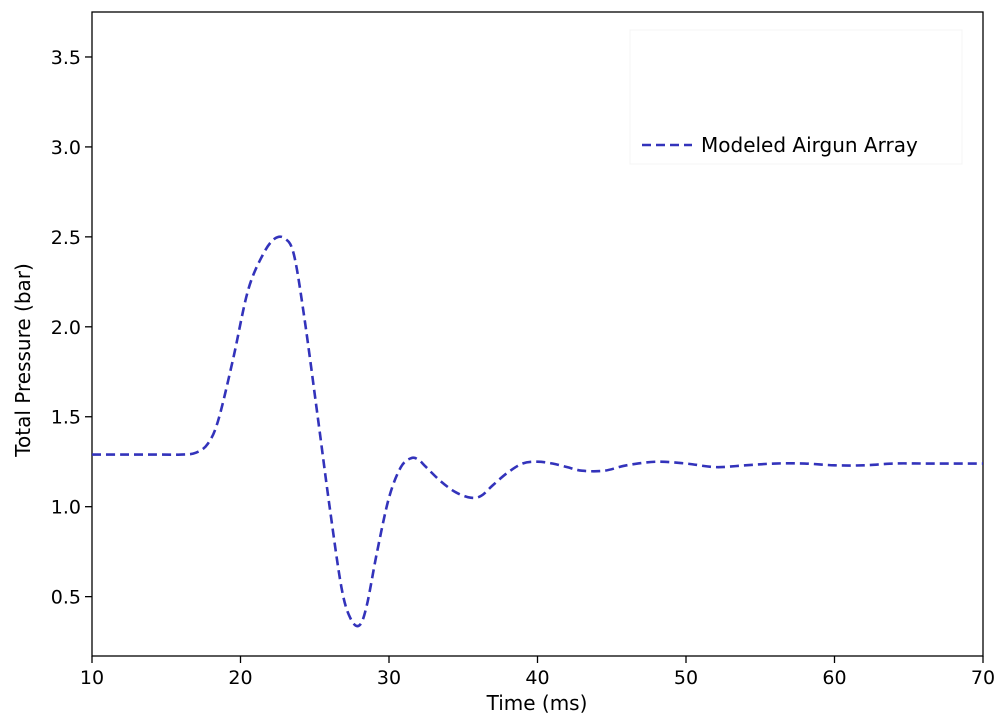 This screenshot has width=998, height=717. I want to click on legend: Modeled Airgun Array, so click(796, 97).